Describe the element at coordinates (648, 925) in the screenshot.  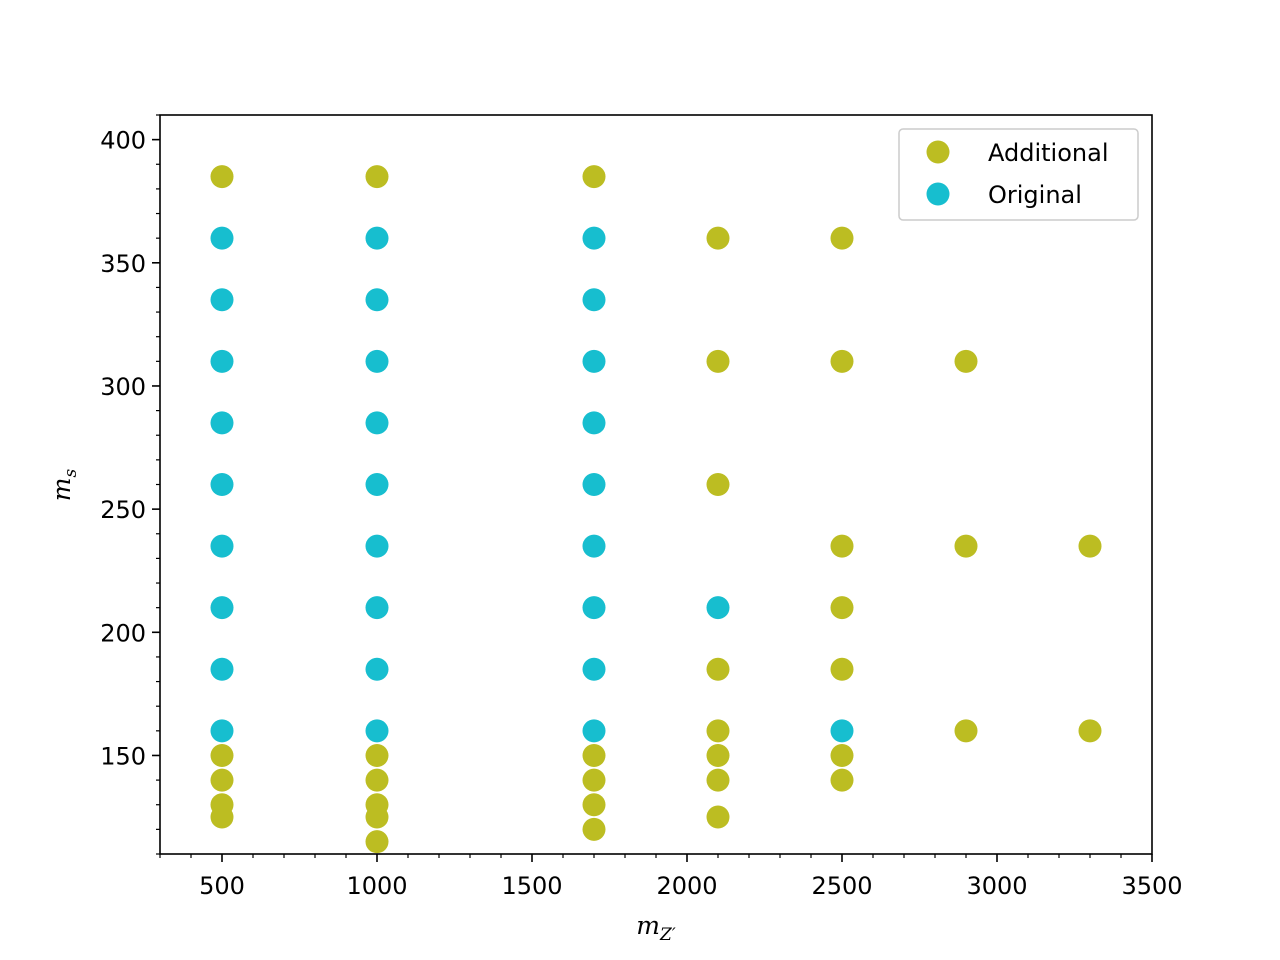
I see `x-axis-label-main: m` at that location.